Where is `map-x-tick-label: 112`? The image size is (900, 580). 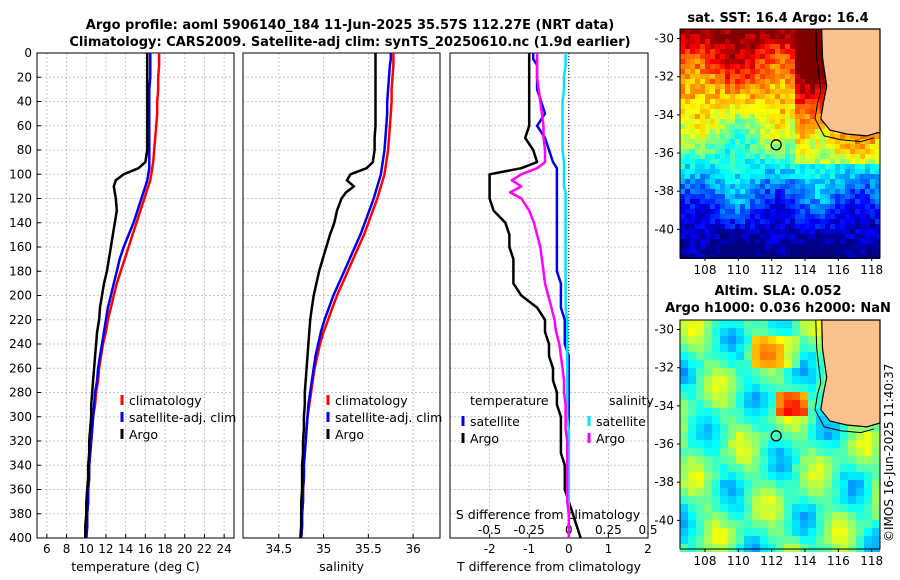
map-x-tick-label: 112 is located at coordinates (771, 270).